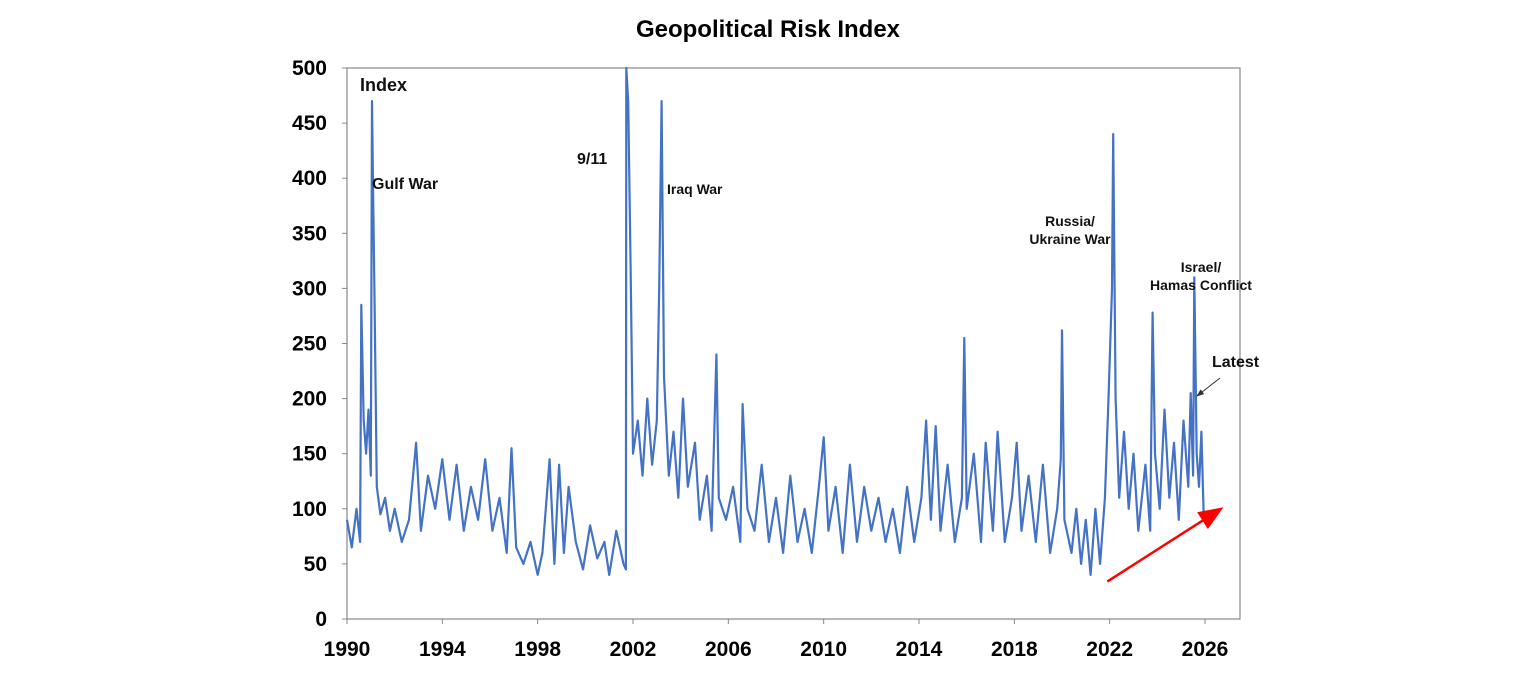 The height and width of the screenshot is (680, 1536). What do you see at coordinates (1070, 239) in the screenshot?
I see `annotation-line: Ukraine War` at bounding box center [1070, 239].